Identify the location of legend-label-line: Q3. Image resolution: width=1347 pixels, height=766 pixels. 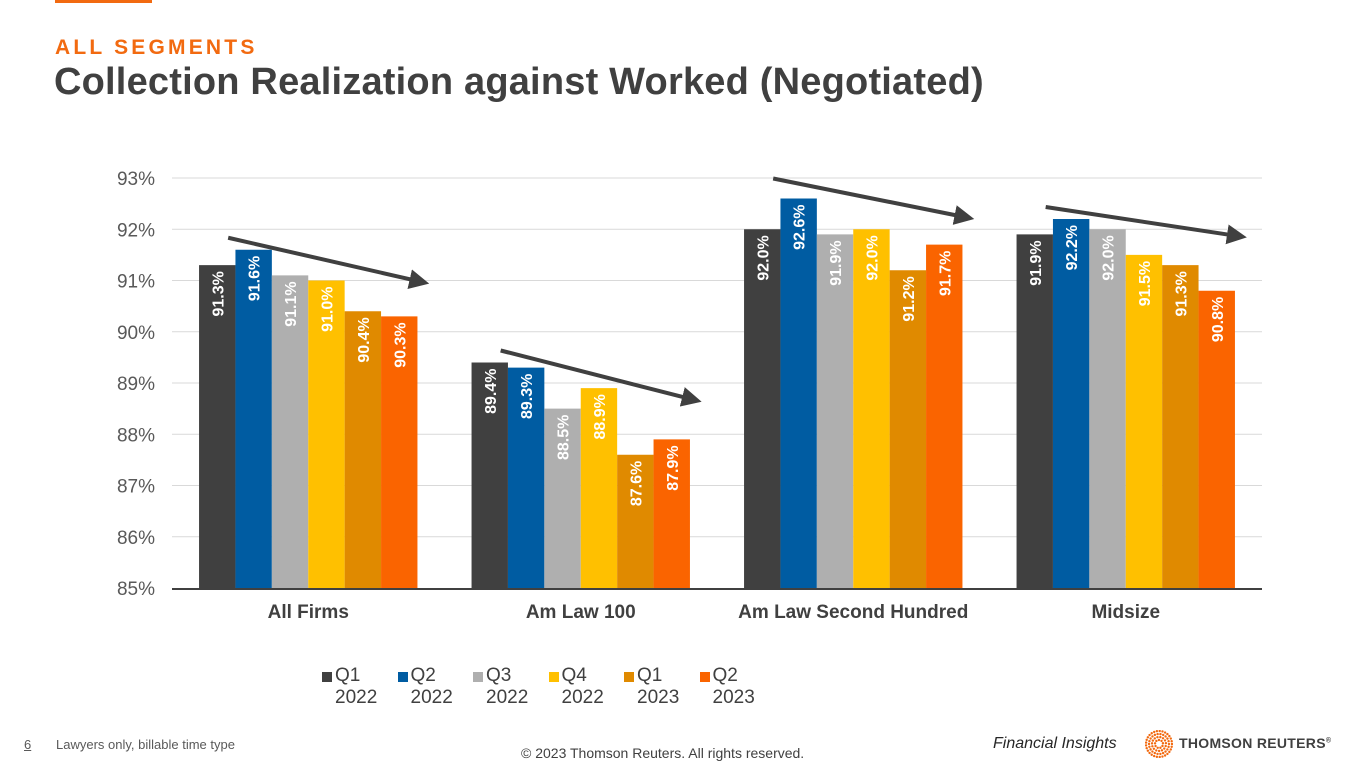
(499, 675).